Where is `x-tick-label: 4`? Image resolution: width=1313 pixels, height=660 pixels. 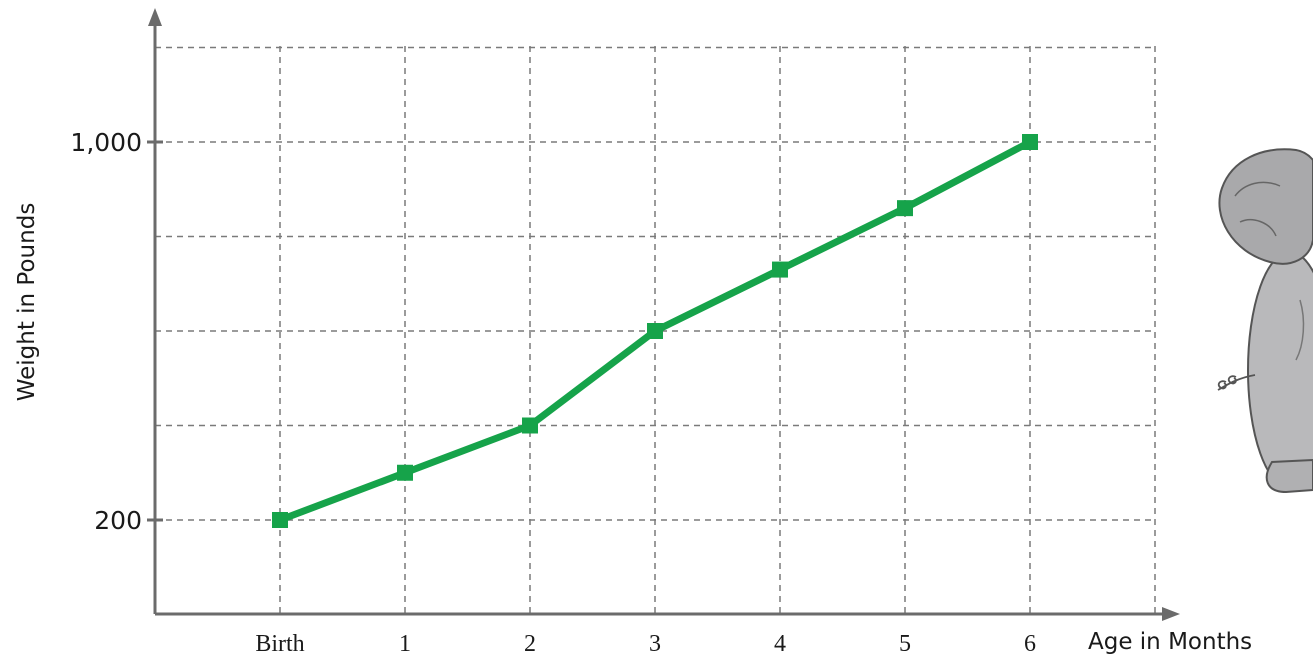
x-tick-label: 4 is located at coordinates (780, 644).